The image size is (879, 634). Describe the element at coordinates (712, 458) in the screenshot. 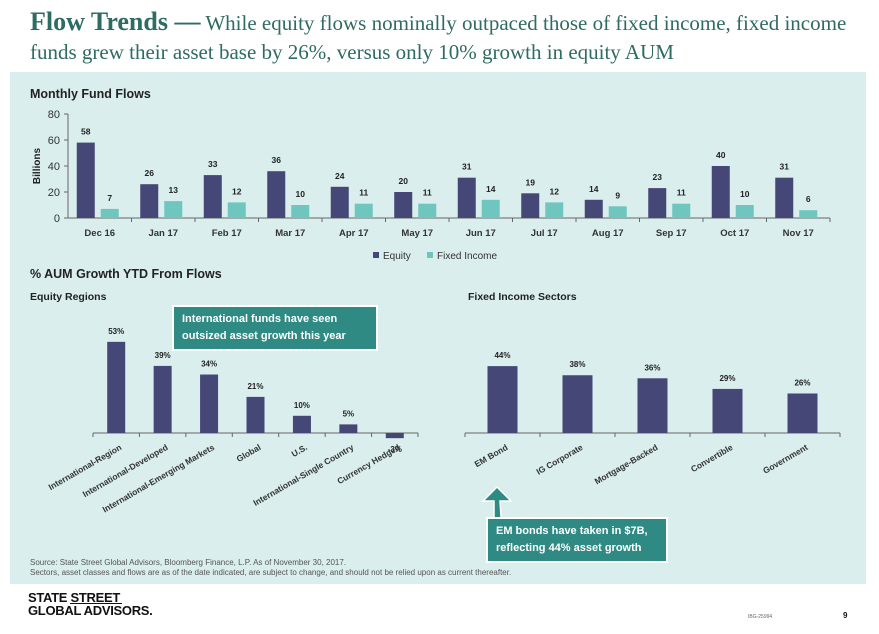

I see `fixed-income-sector-category-label: Convertible` at that location.